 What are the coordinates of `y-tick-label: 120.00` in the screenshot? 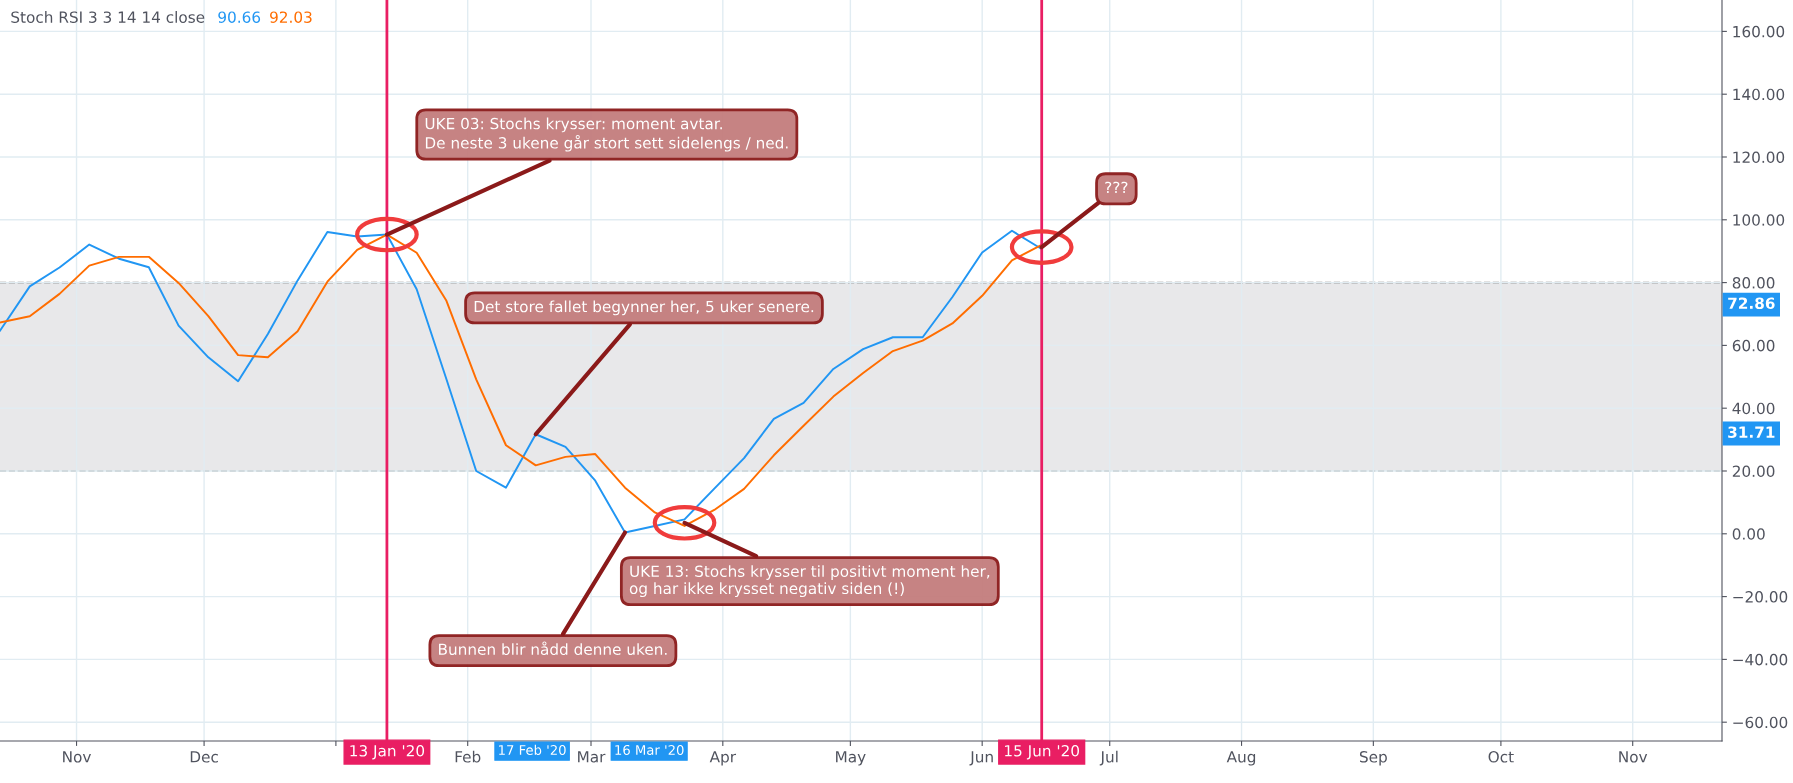 It's located at (1759, 157).